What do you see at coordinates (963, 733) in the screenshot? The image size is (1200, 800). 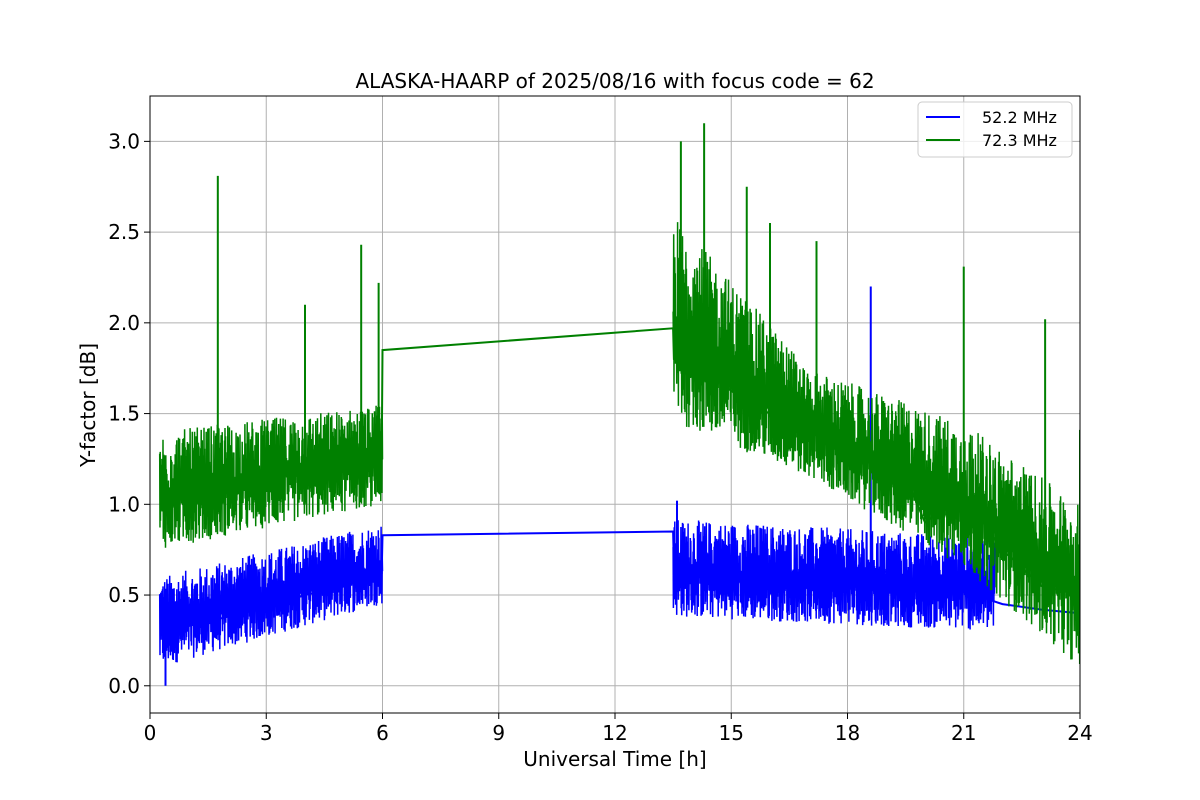 I see `x-tick-label: 21` at bounding box center [963, 733].